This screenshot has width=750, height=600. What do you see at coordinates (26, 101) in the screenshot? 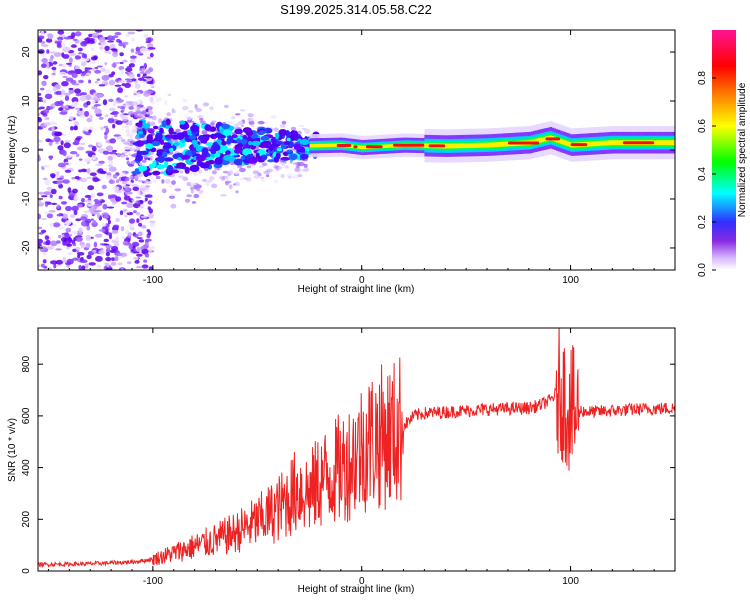
I see `y-tick-label: 10` at bounding box center [26, 101].